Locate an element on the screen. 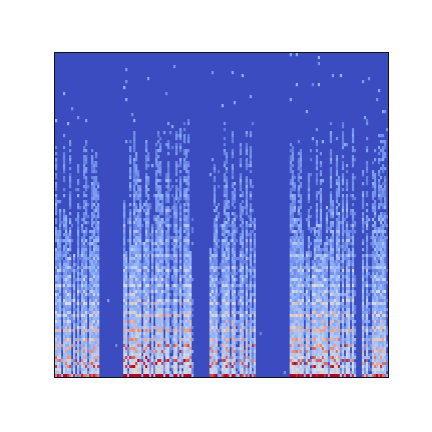  spectrogram-cell-2007 is located at coordinates (156, 262).